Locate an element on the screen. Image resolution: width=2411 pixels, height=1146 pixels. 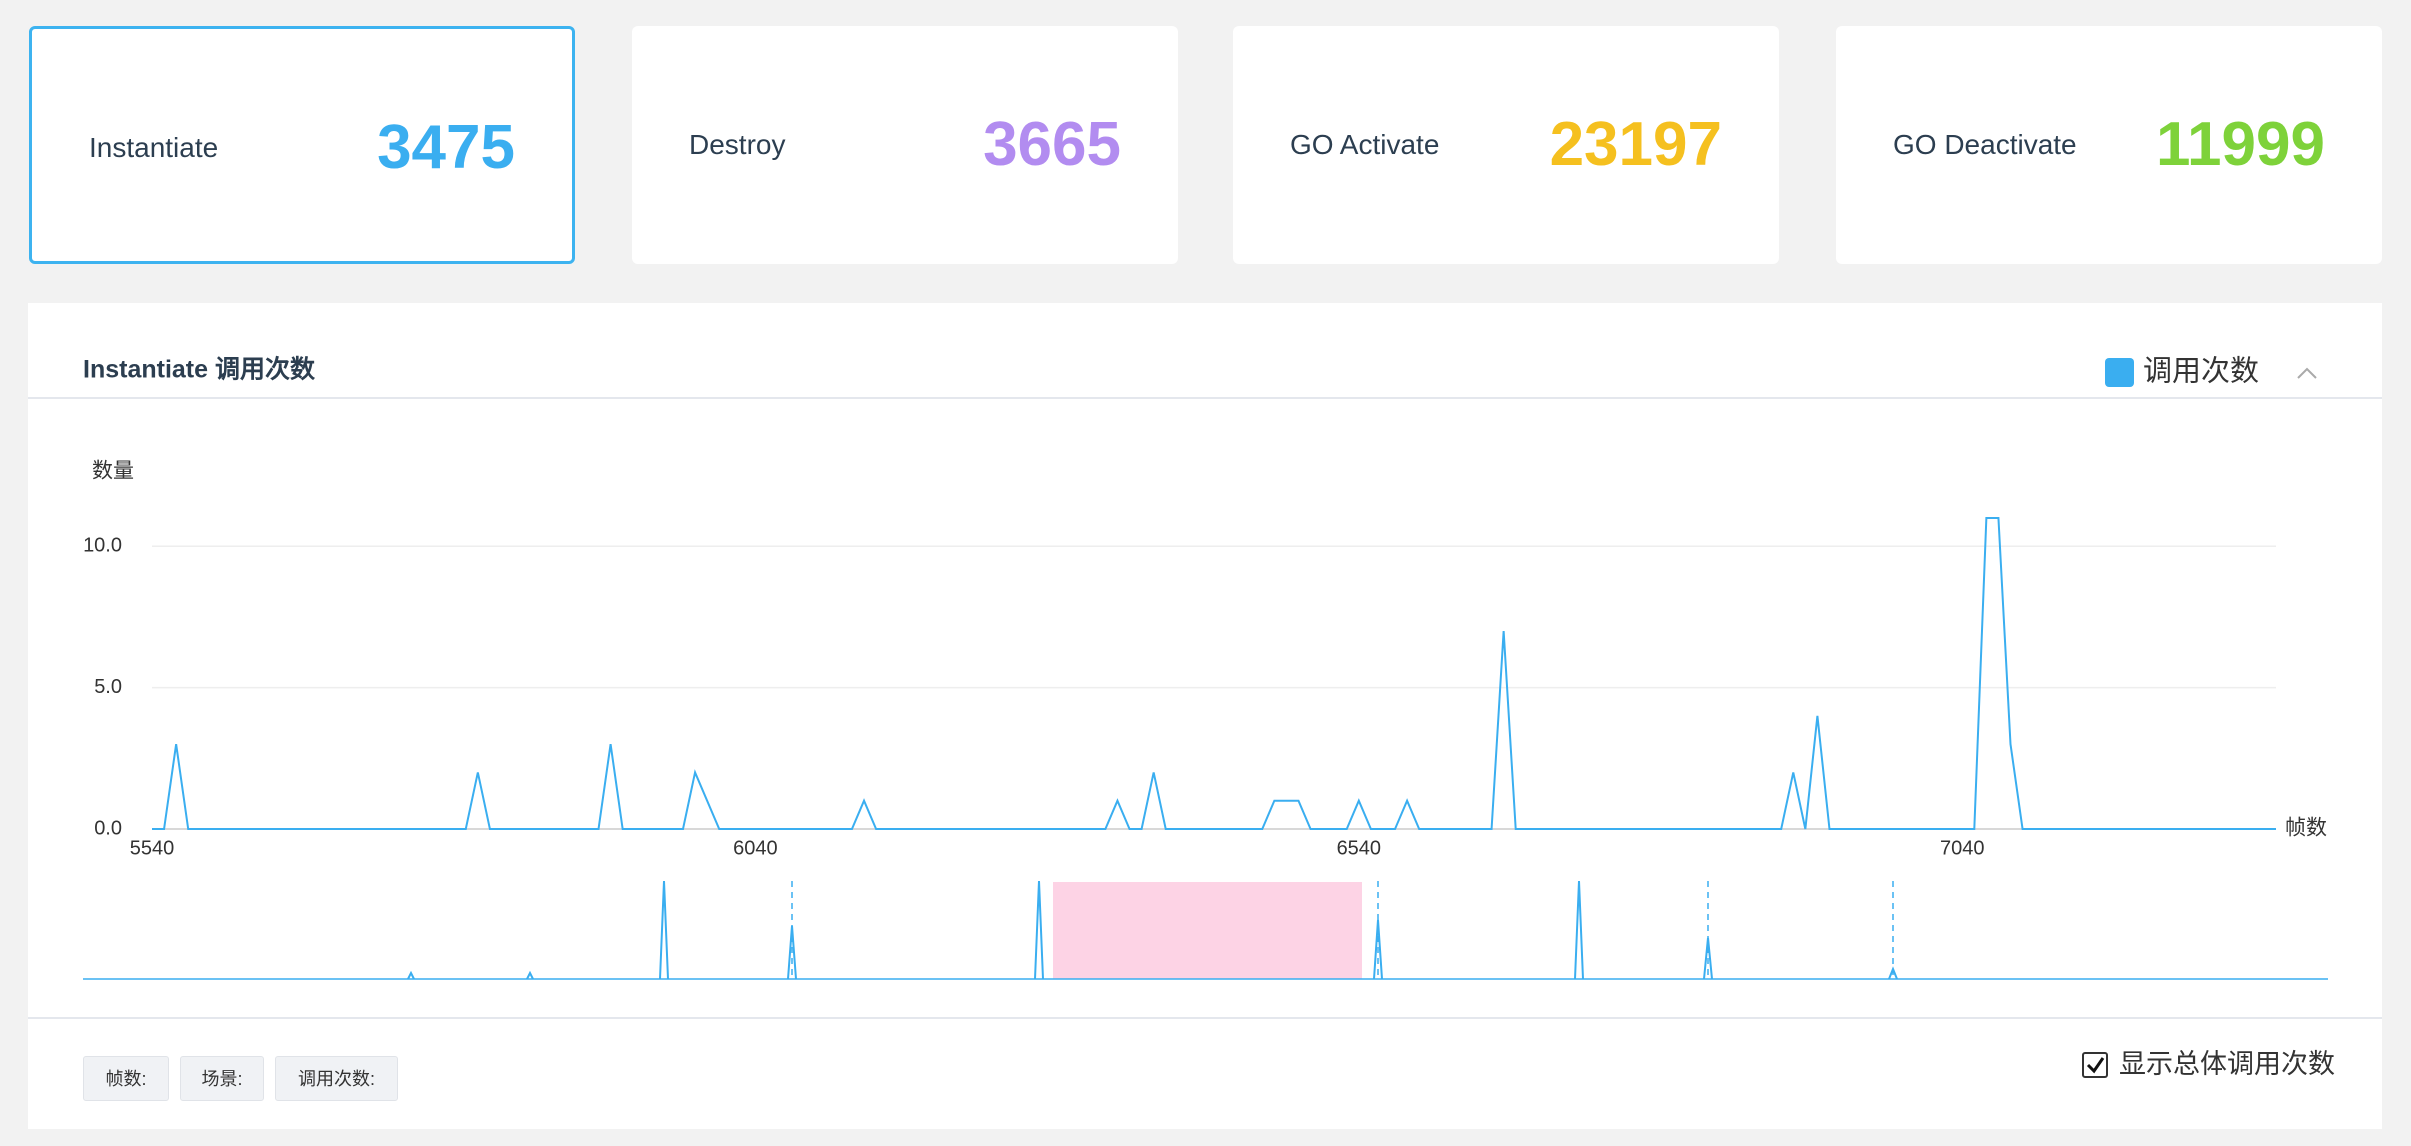
y-axis-name: 数量 is located at coordinates (113, 471).